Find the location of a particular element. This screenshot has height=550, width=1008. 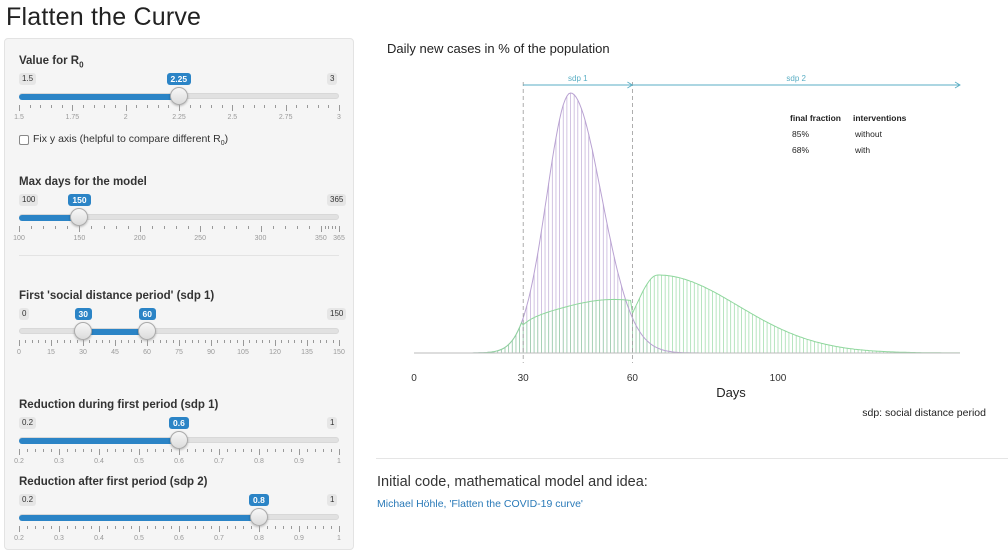

fix-y-axis-label-end: ) is located at coordinates (226, 139).